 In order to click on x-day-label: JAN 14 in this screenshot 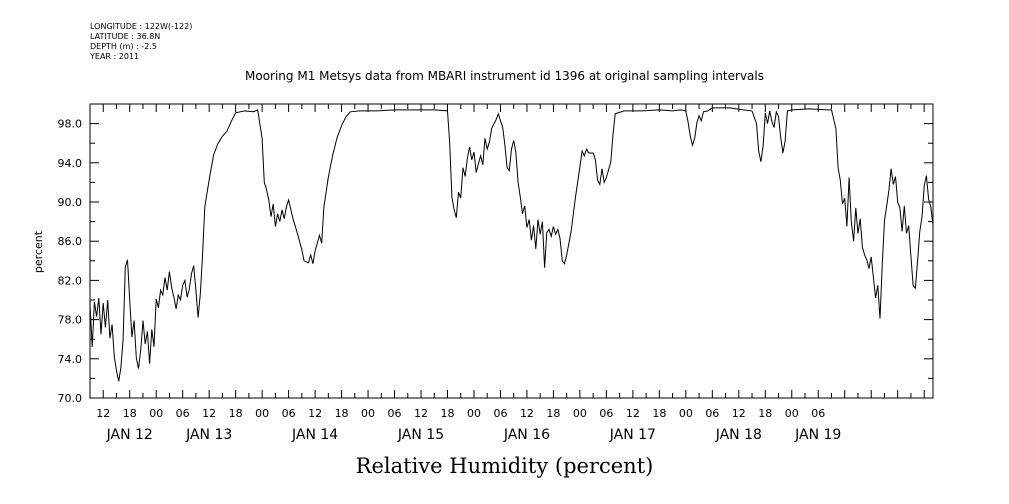, I will do `click(314, 435)`.